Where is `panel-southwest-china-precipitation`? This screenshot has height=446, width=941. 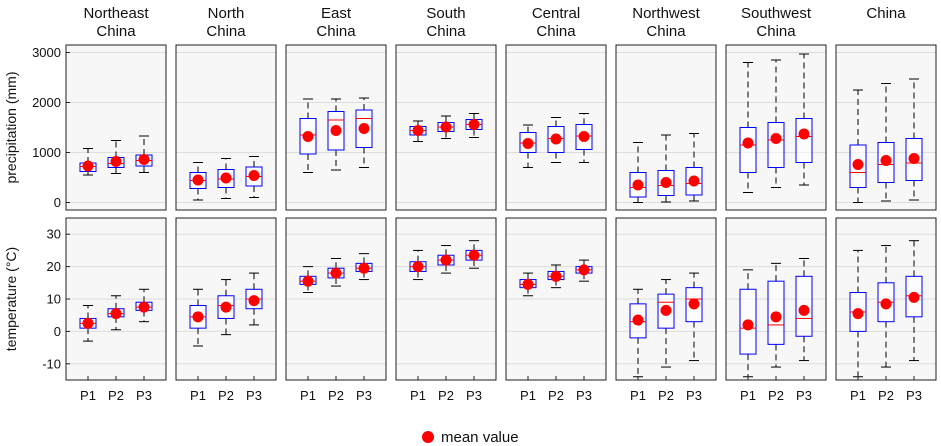 panel-southwest-china-precipitation is located at coordinates (776, 127).